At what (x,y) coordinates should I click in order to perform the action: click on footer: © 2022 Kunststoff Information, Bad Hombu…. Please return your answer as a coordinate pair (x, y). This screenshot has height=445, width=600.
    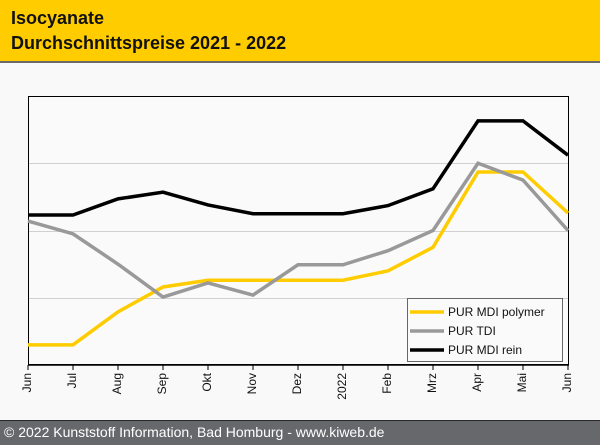
    Looking at the image, I should click on (300, 432).